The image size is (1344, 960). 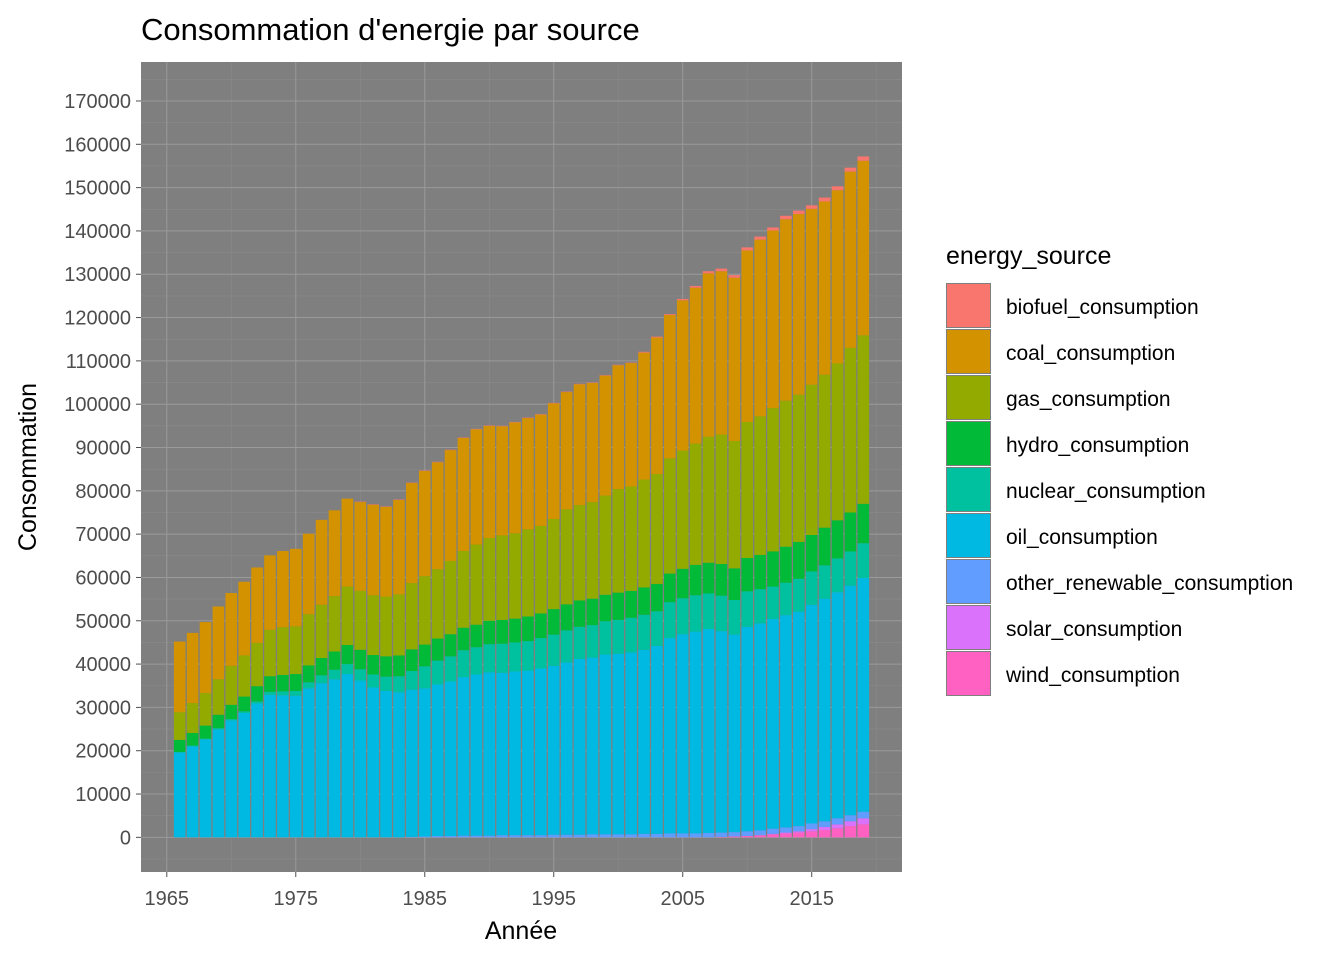 I want to click on bar-segment-solar-consumption, so click(x=837, y=826).